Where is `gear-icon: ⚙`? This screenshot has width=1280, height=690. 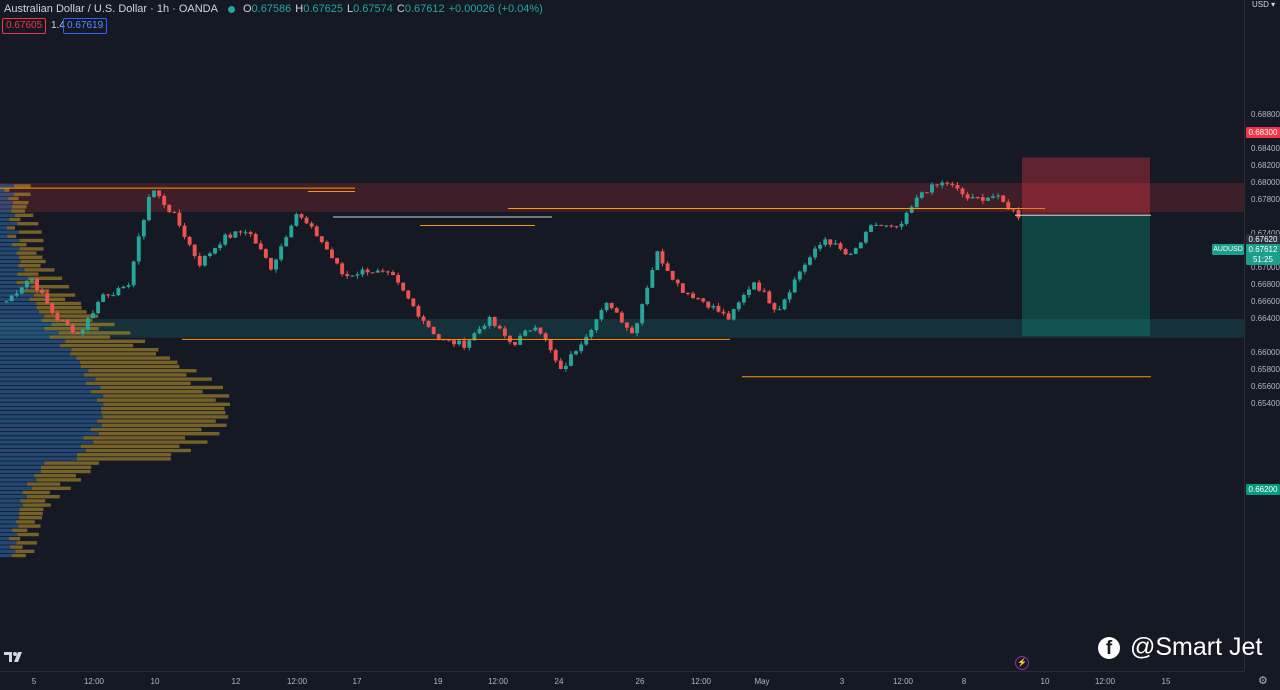
gear-icon: ⚙ is located at coordinates (1263, 680).